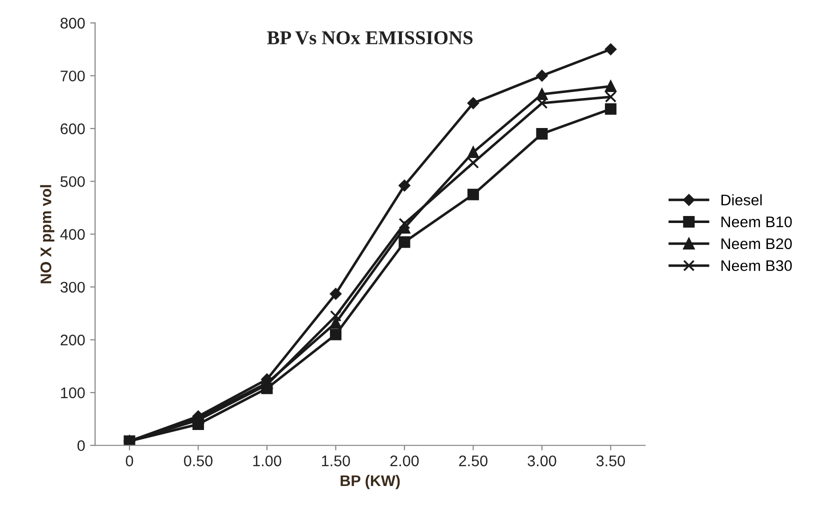  Describe the element at coordinates (756, 244) in the screenshot. I see `legend-label: Neem B20` at that location.